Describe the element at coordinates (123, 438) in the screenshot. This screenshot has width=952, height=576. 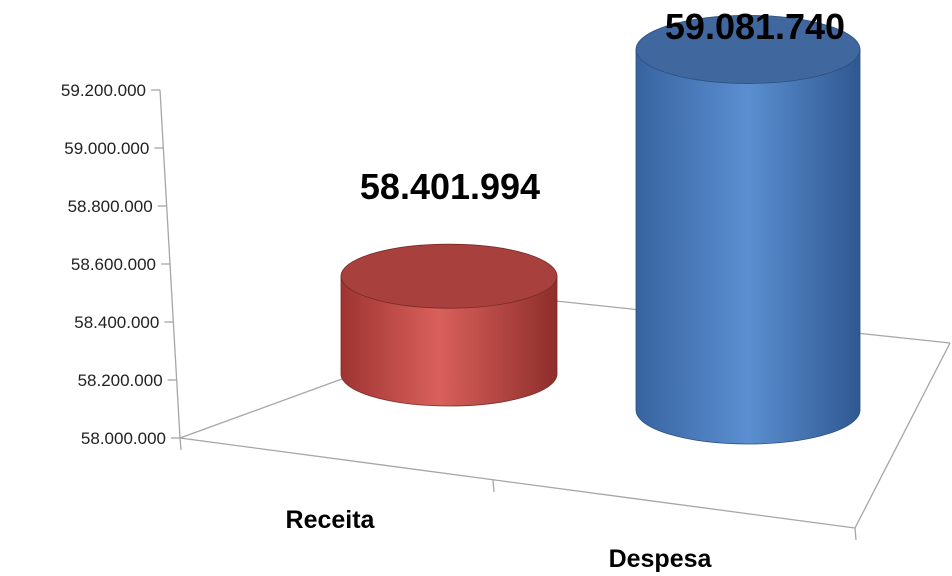
I see `y-tick-label: 58.000.000` at that location.